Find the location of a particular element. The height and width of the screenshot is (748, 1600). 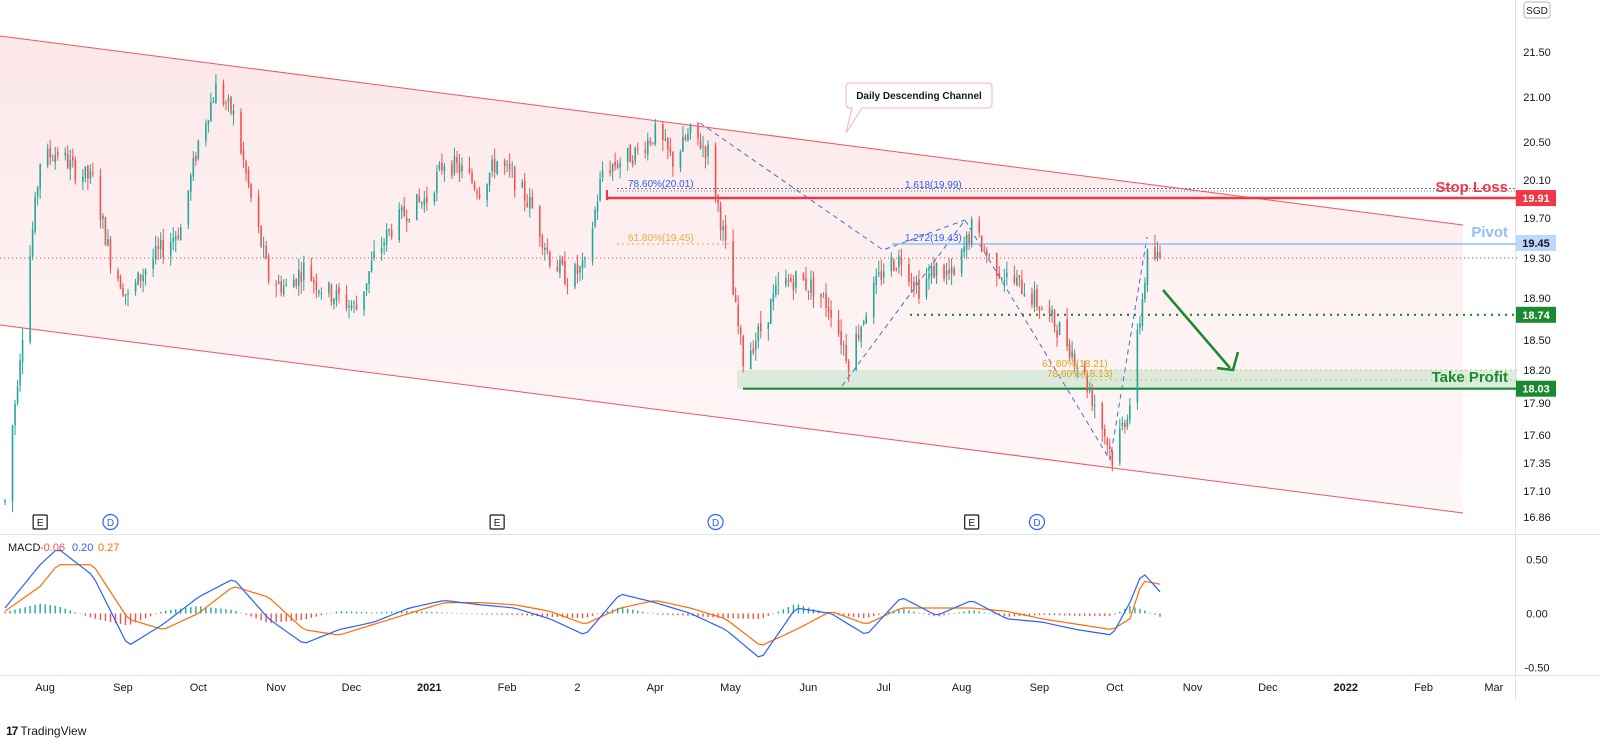

dividend-marker-circle is located at coordinates (110, 522).